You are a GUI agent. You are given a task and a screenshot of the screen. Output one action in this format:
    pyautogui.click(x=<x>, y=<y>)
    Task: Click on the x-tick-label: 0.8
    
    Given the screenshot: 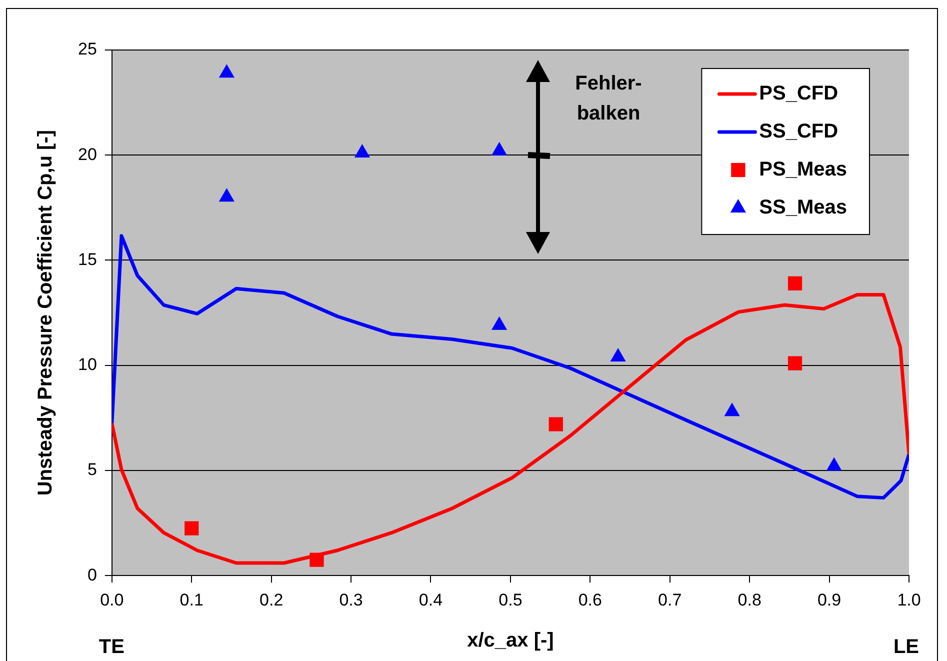 What is the action you would take?
    pyautogui.click(x=750, y=600)
    